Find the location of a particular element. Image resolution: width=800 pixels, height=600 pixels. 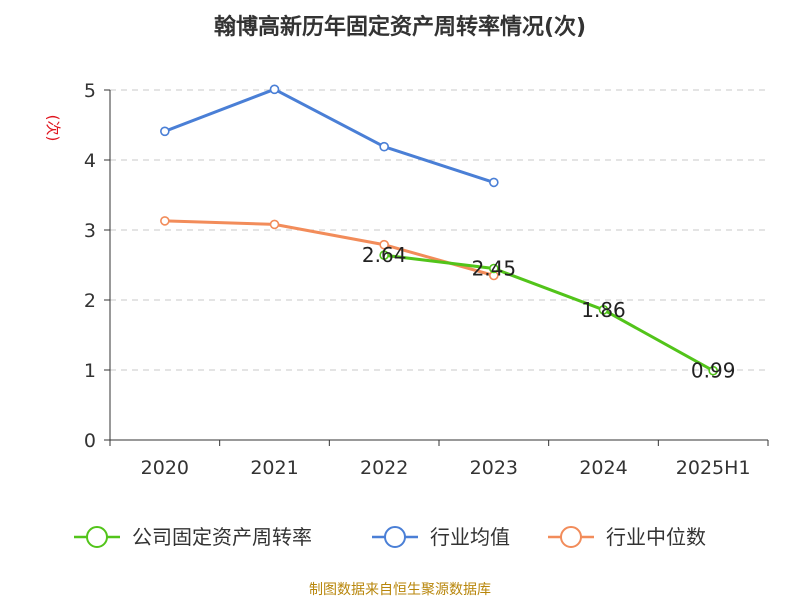

y-tick-label: 1 is located at coordinates (90, 371).